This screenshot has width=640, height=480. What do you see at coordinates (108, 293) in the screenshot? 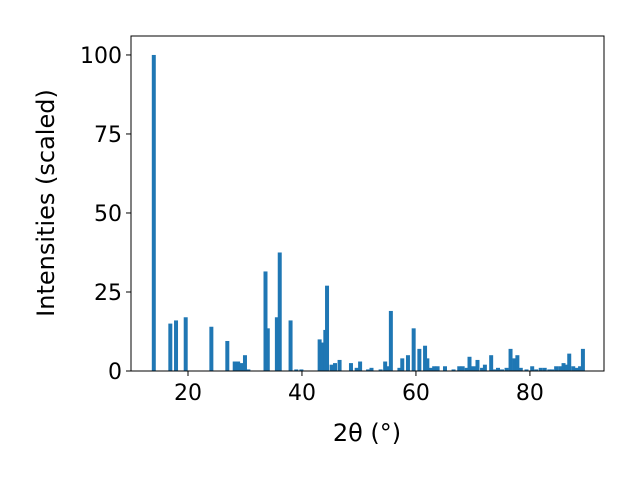
I see `y-tick-label: 25` at bounding box center [108, 293].